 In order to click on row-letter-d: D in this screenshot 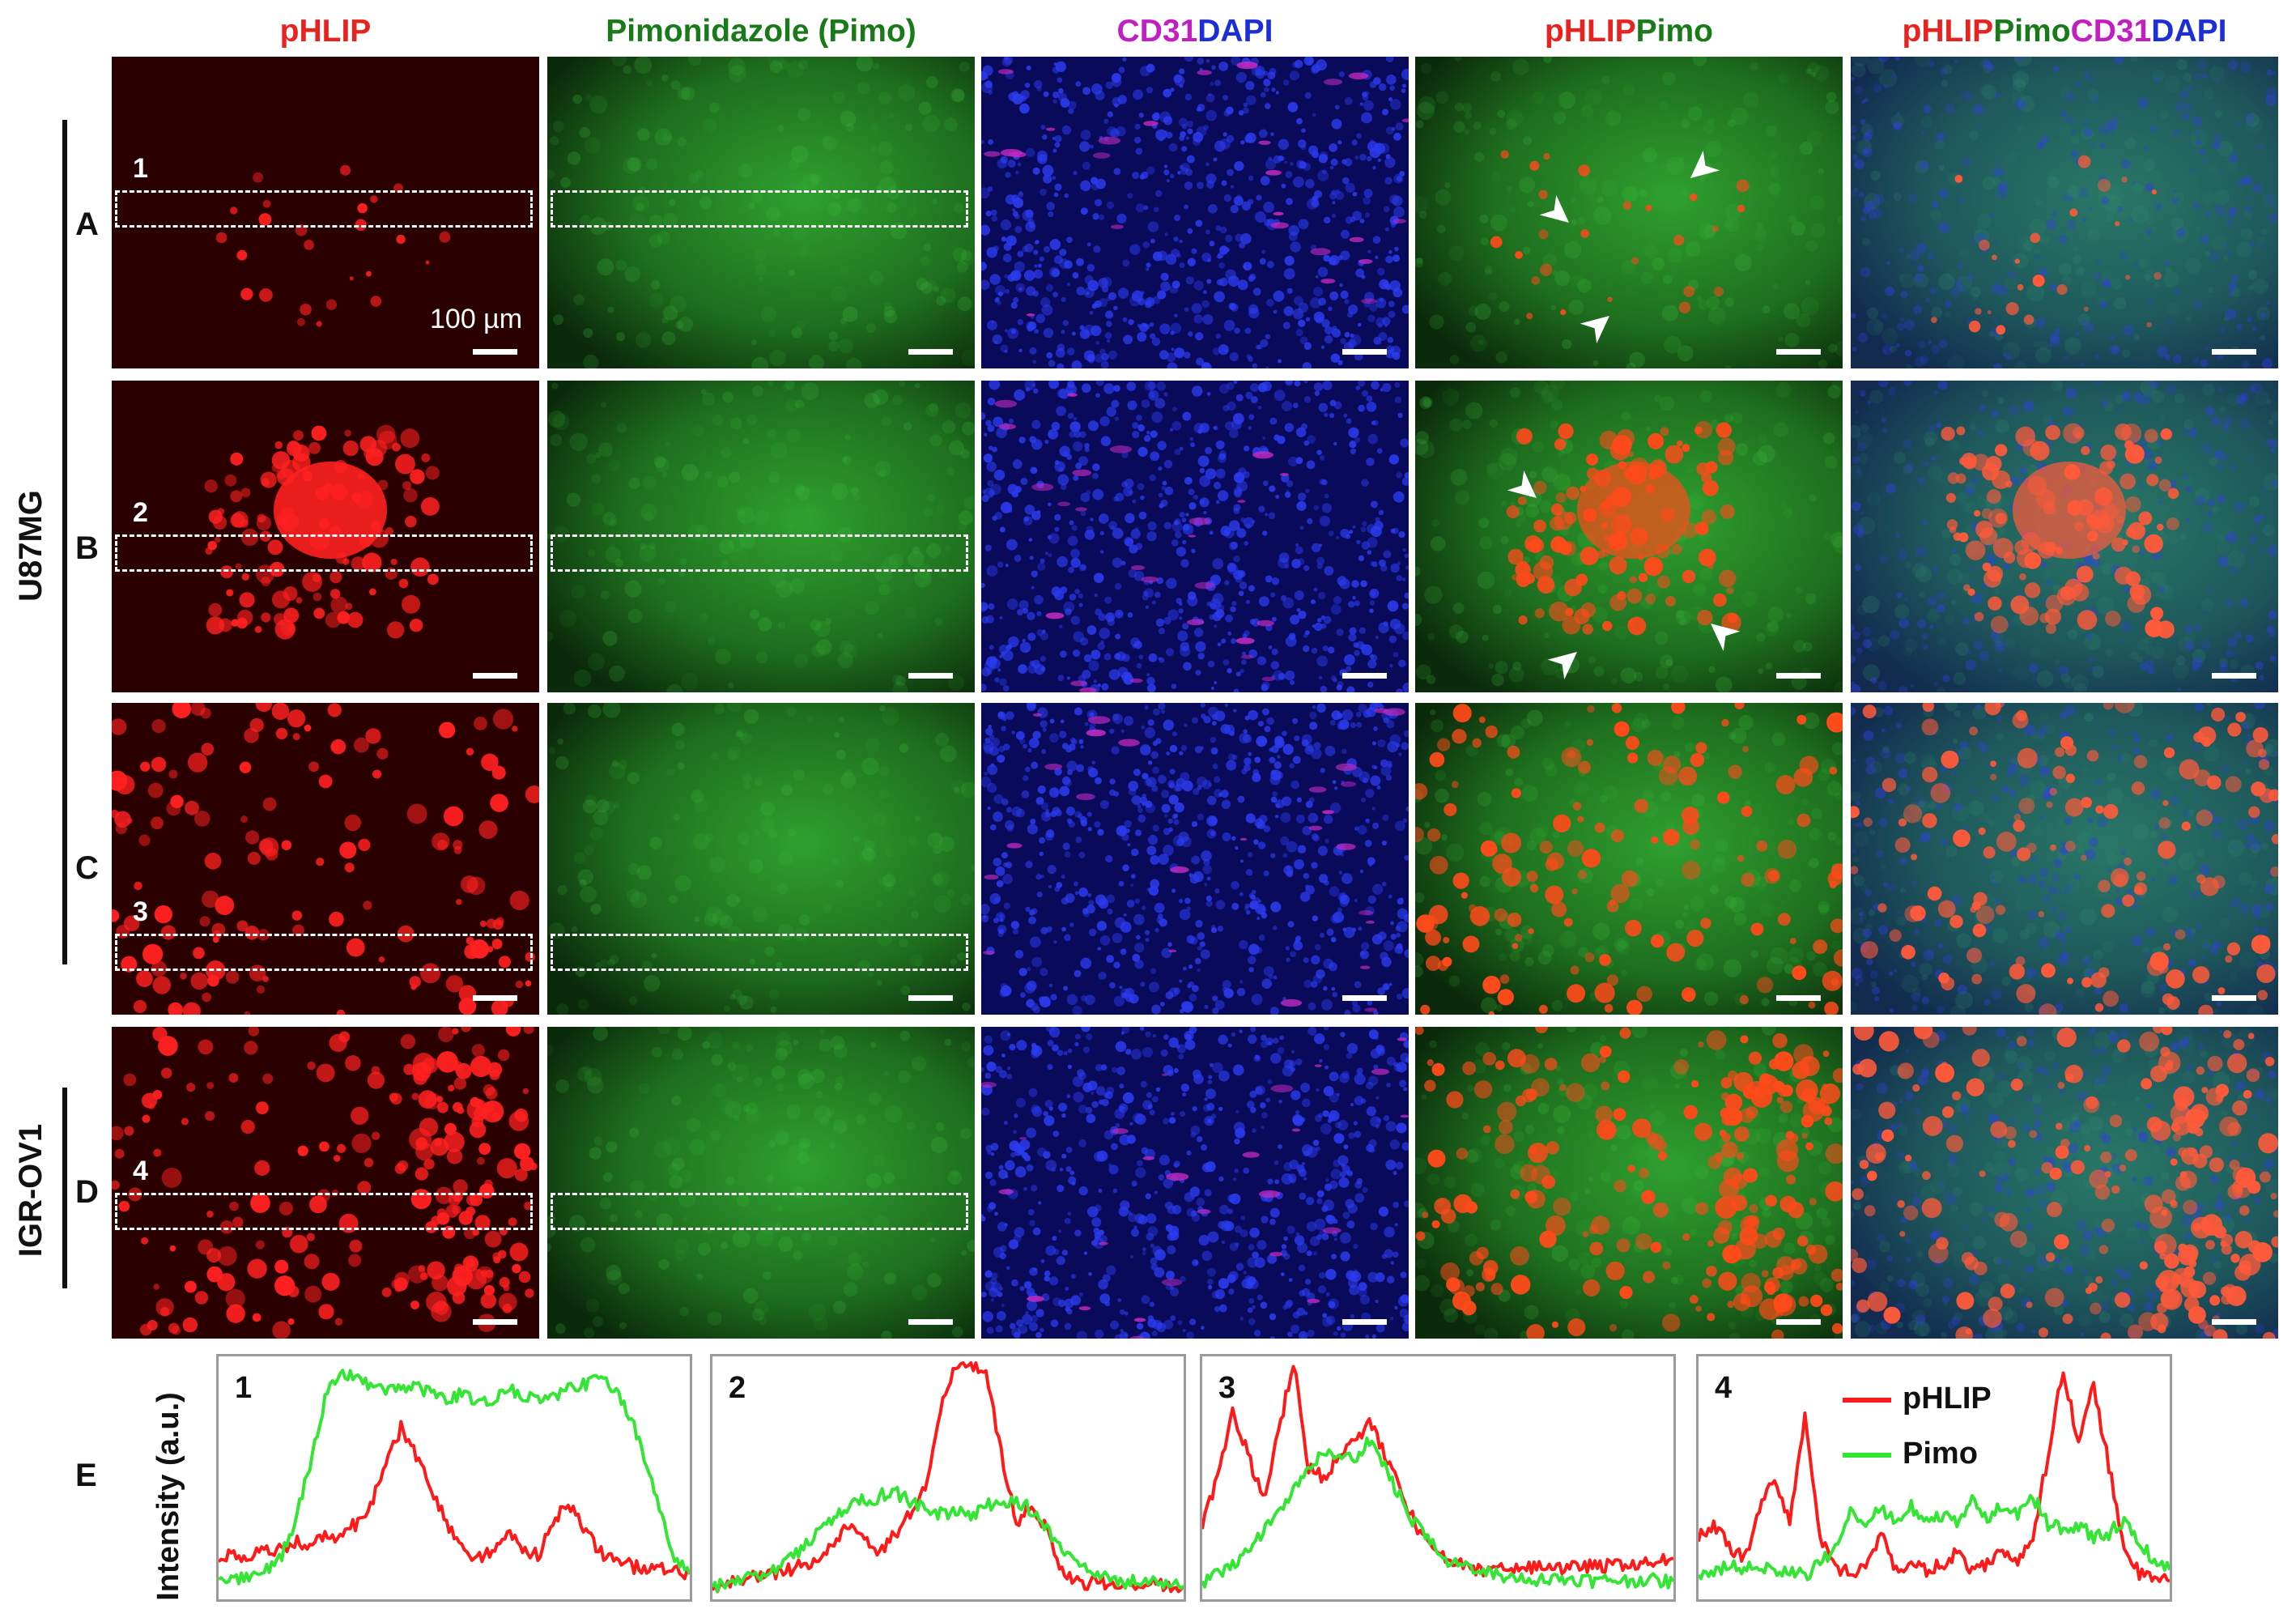, I will do `click(87, 1192)`.